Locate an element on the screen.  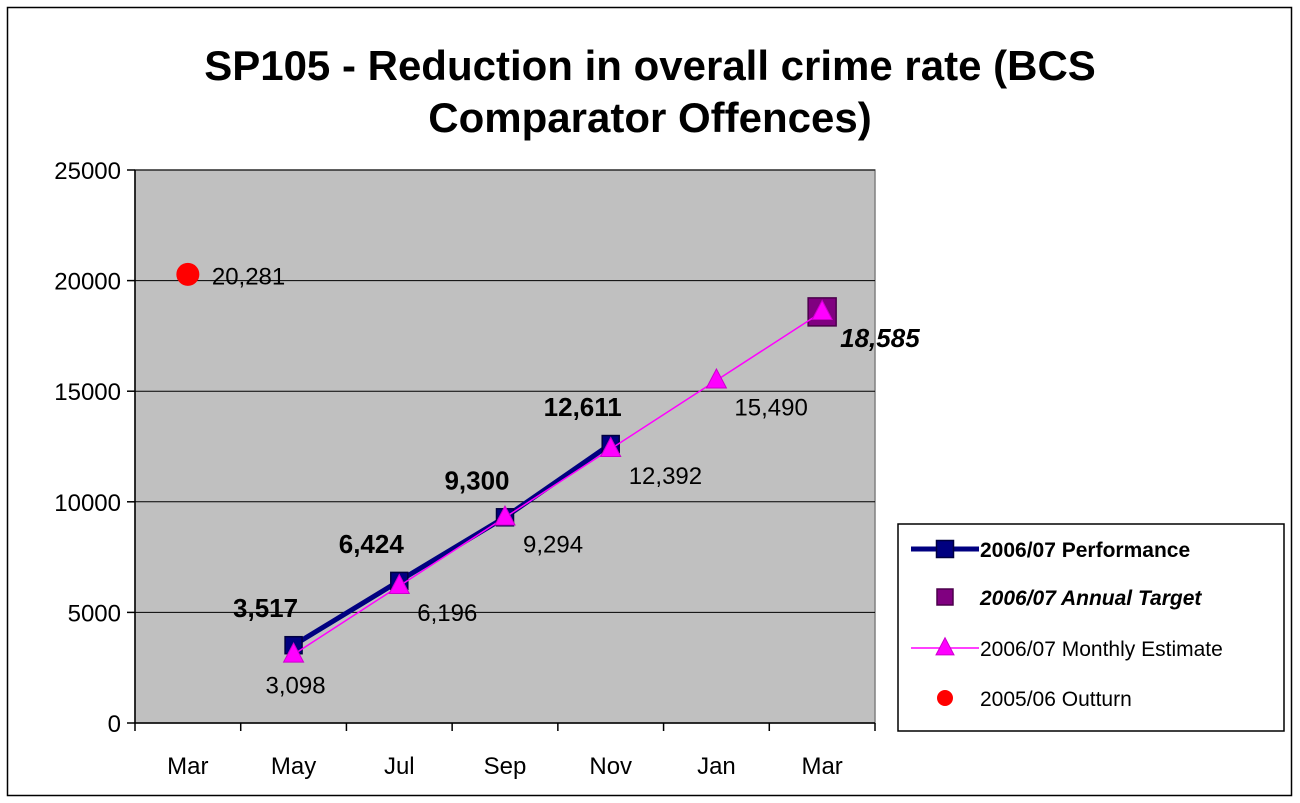
x-tick-label: Jul is located at coordinates (399, 766).